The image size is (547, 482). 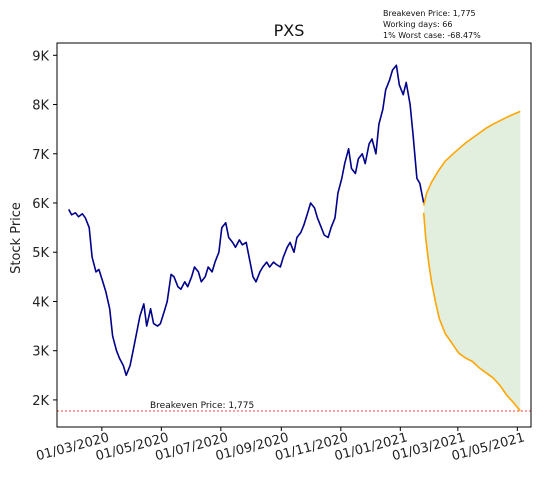 What do you see at coordinates (289, 30) in the screenshot?
I see `chart-title: PXS` at bounding box center [289, 30].